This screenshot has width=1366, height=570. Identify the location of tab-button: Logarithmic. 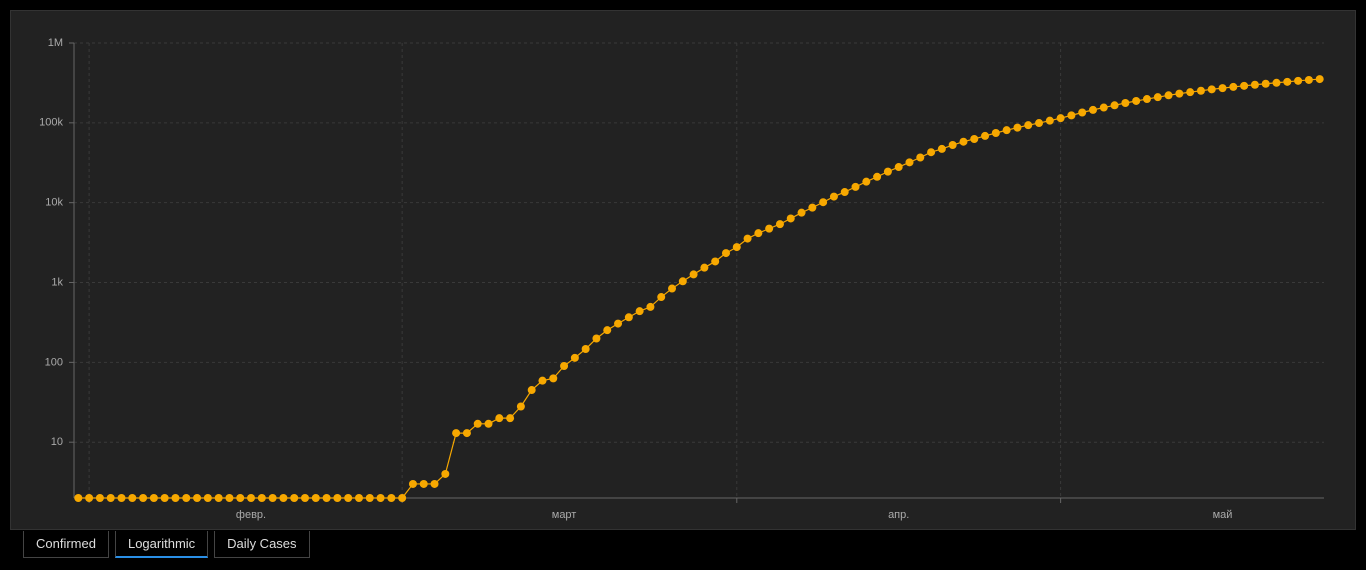
(161, 544).